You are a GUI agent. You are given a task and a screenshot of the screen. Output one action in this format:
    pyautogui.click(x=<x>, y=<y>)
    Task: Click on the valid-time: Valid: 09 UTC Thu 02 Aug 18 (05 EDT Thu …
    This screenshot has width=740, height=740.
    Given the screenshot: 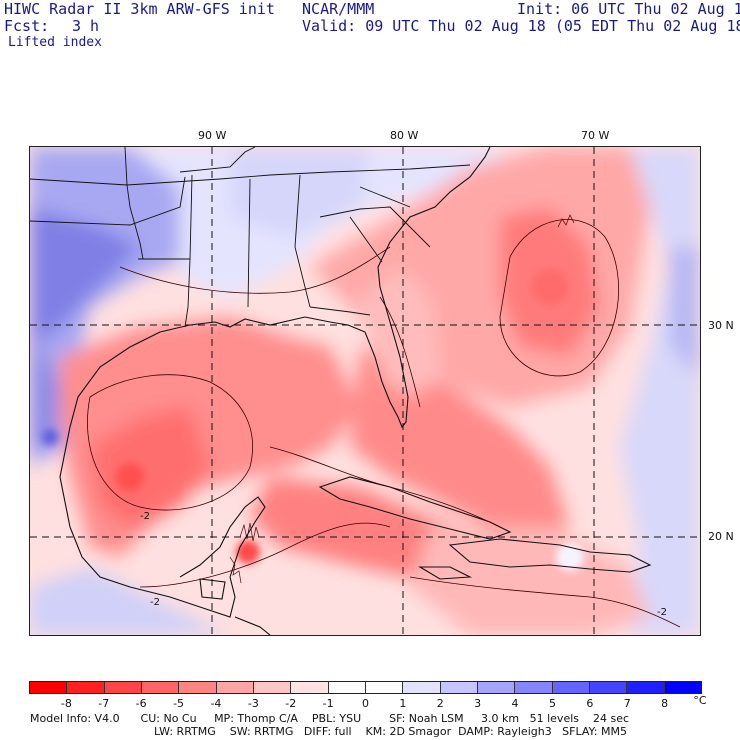 What is the action you would take?
    pyautogui.click(x=521, y=26)
    